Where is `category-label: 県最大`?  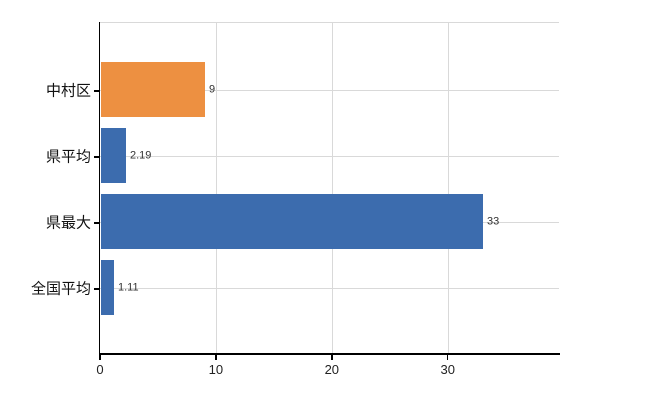 category-label: 県最大 is located at coordinates (68, 222).